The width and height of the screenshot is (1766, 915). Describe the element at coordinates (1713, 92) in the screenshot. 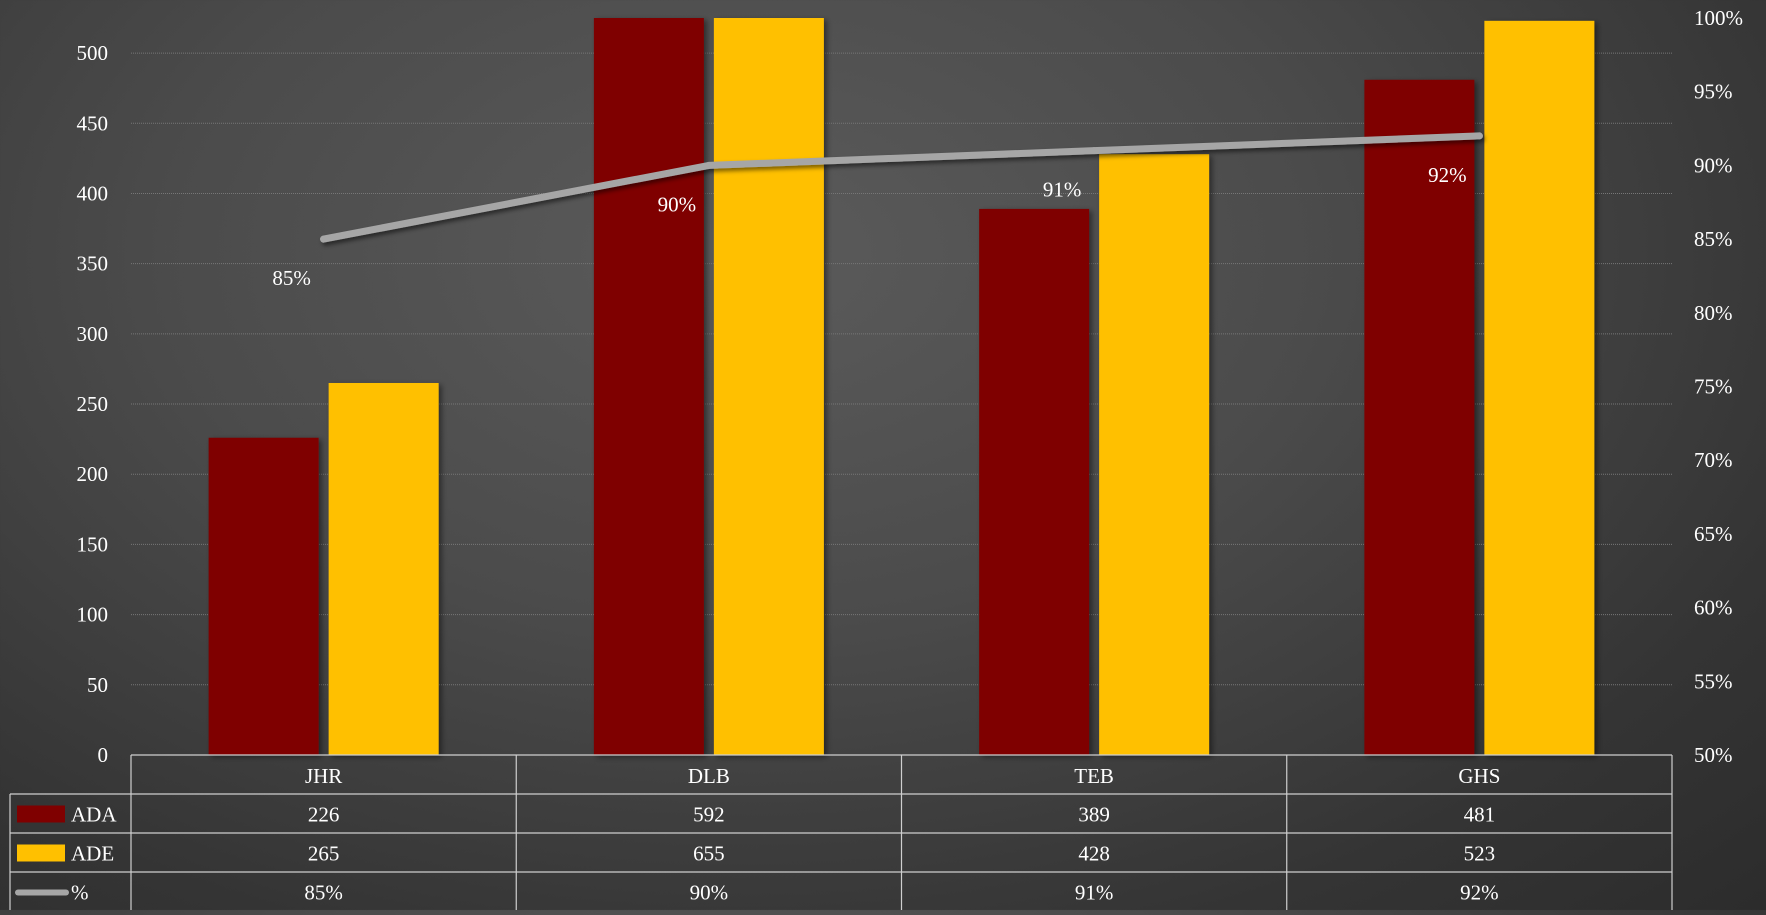

I see `right-axis-tick-label: 95%` at that location.